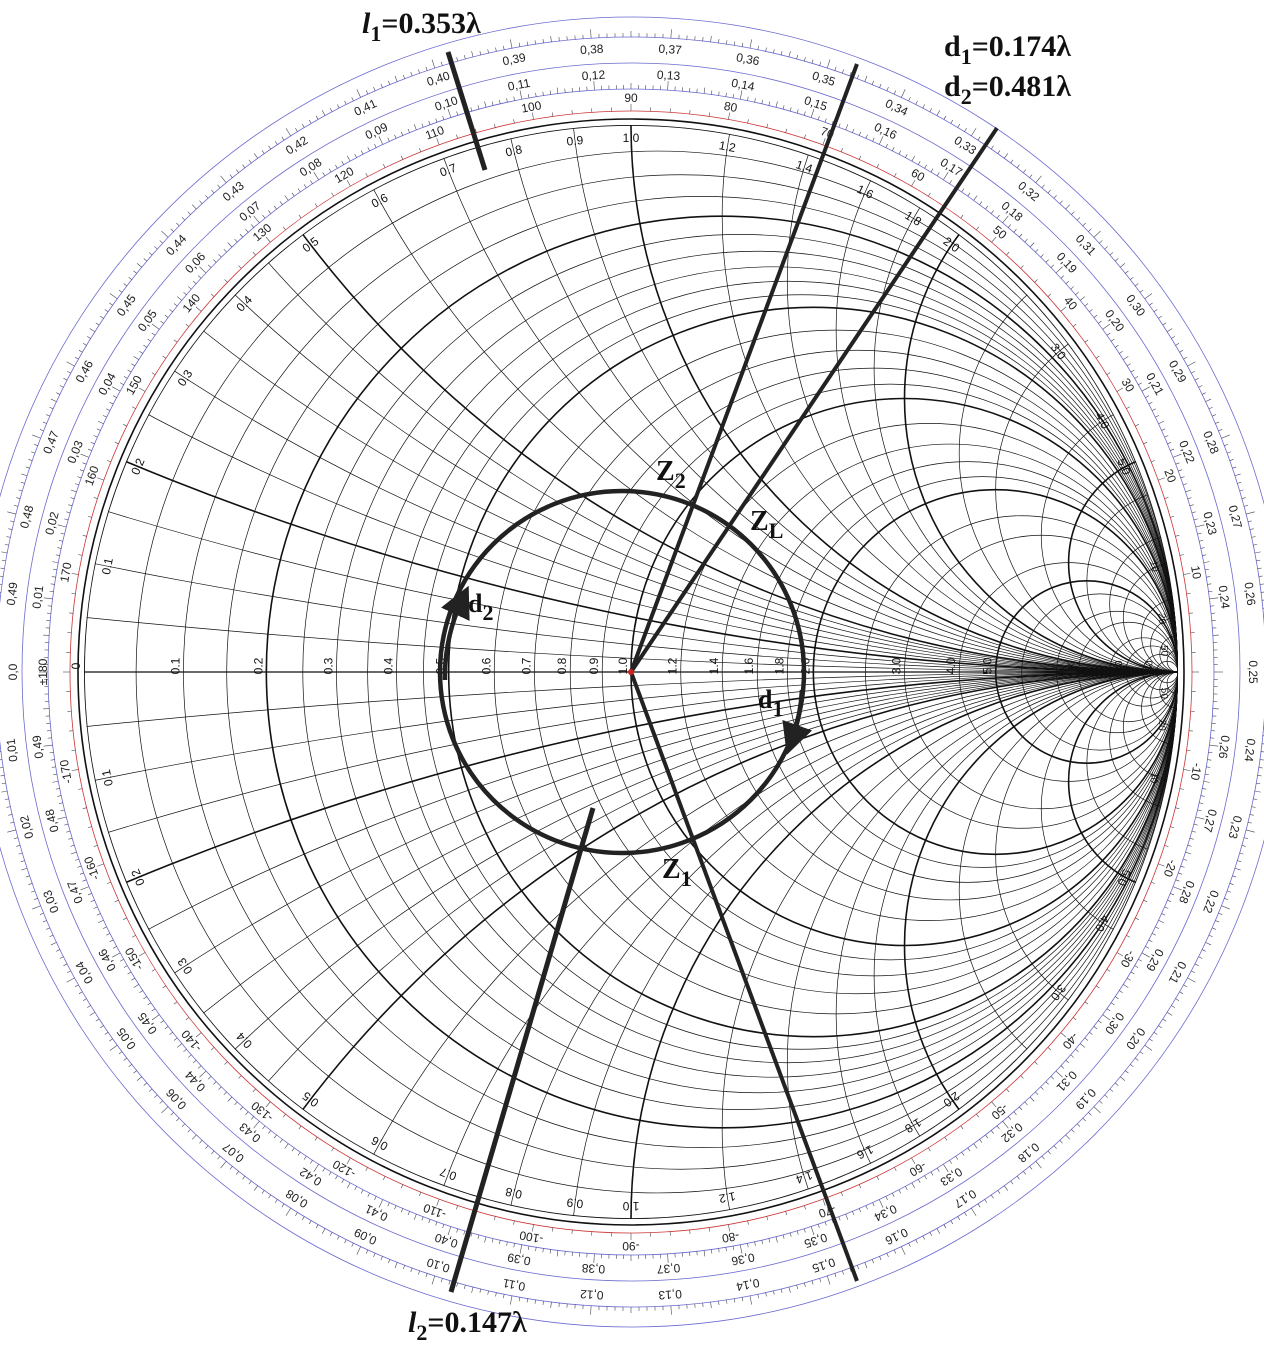 The width and height of the screenshot is (1264, 1348). What do you see at coordinates (233, 191) in the screenshot?
I see `wavelength-toward-load: 0,43` at bounding box center [233, 191].